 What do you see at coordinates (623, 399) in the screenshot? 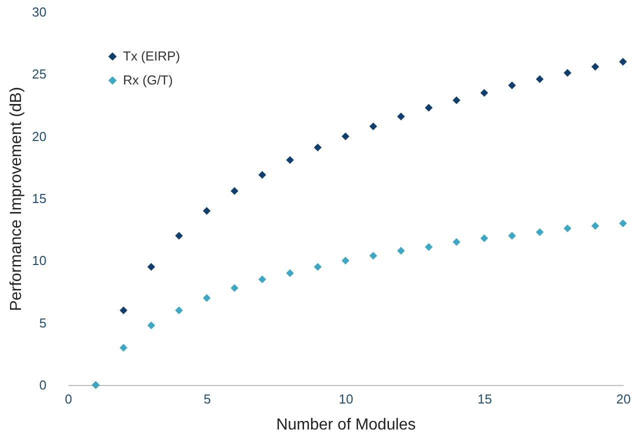
I see `x-tick-label: 20` at bounding box center [623, 399].